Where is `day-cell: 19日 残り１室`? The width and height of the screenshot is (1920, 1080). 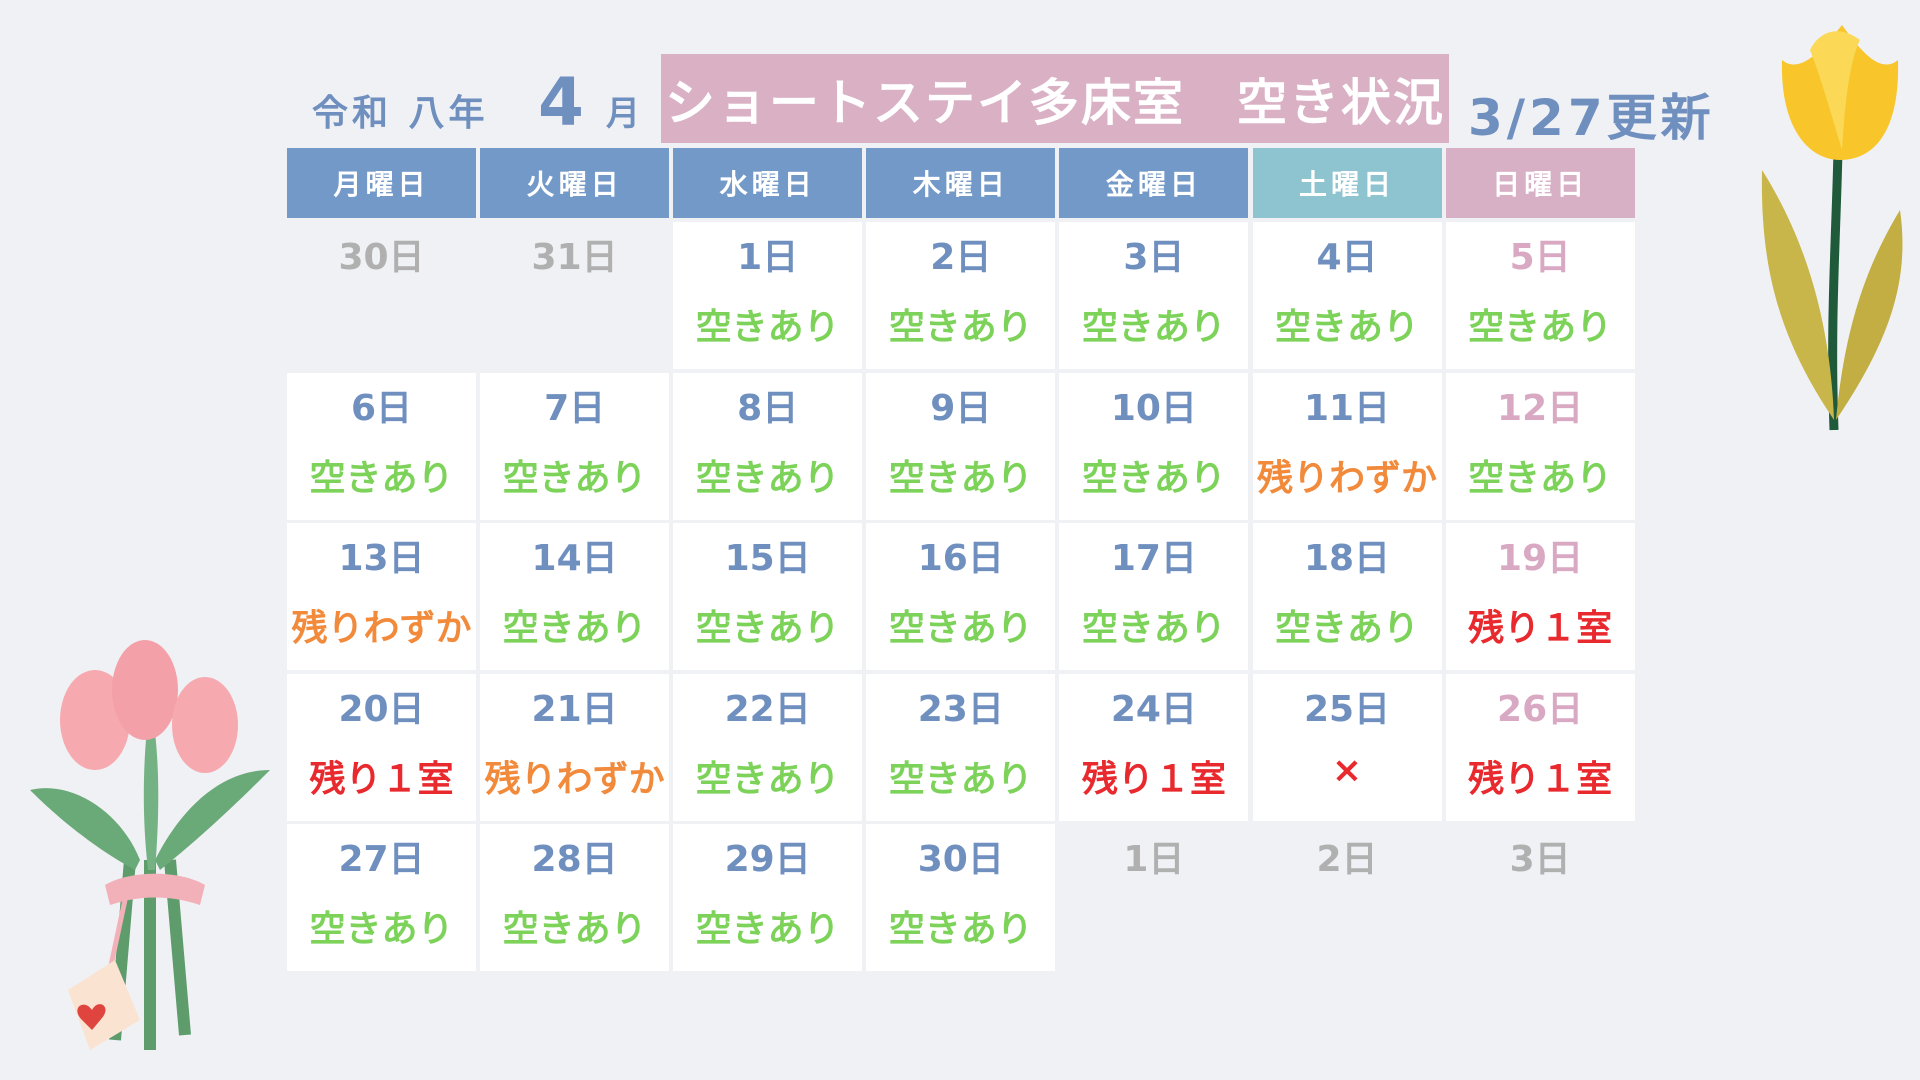 day-cell: 19日 残り１室 is located at coordinates (1540, 597).